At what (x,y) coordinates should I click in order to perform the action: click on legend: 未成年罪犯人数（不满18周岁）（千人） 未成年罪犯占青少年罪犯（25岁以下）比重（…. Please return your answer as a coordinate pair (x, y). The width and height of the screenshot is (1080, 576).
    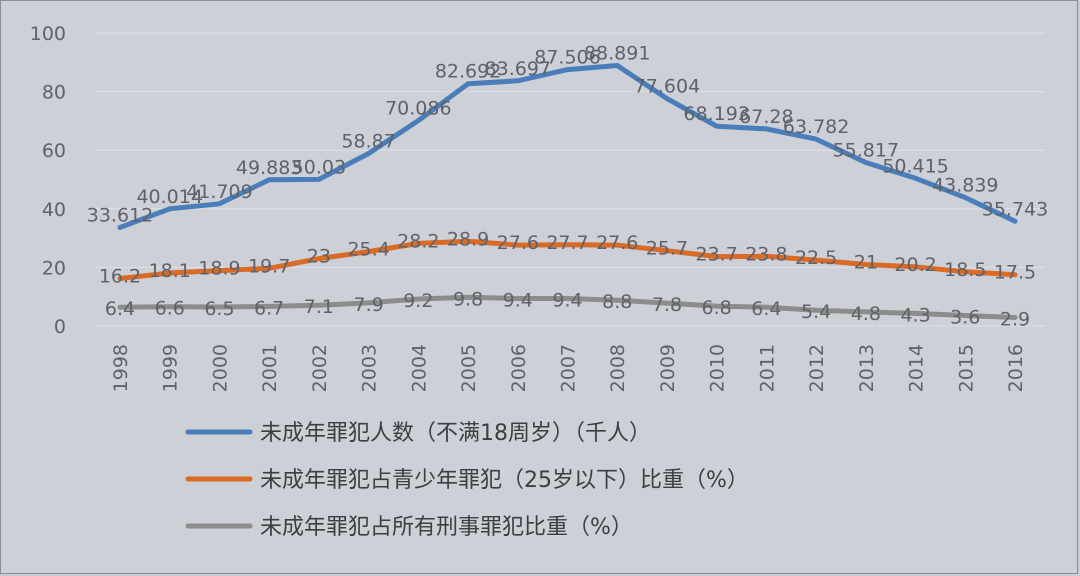
    Looking at the image, I should click on (467, 480).